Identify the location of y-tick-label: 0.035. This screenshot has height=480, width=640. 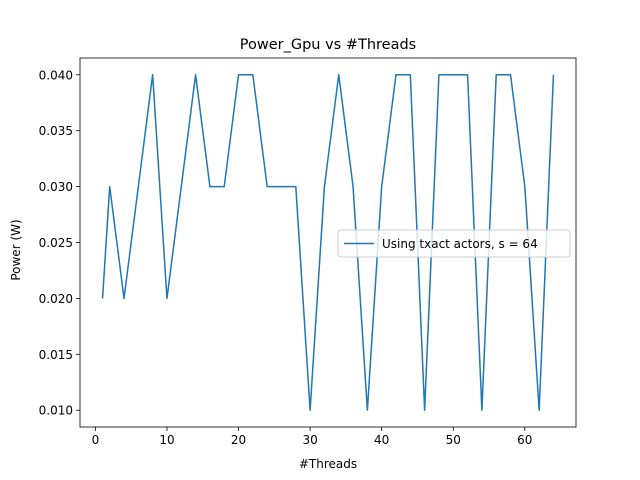
(56, 131).